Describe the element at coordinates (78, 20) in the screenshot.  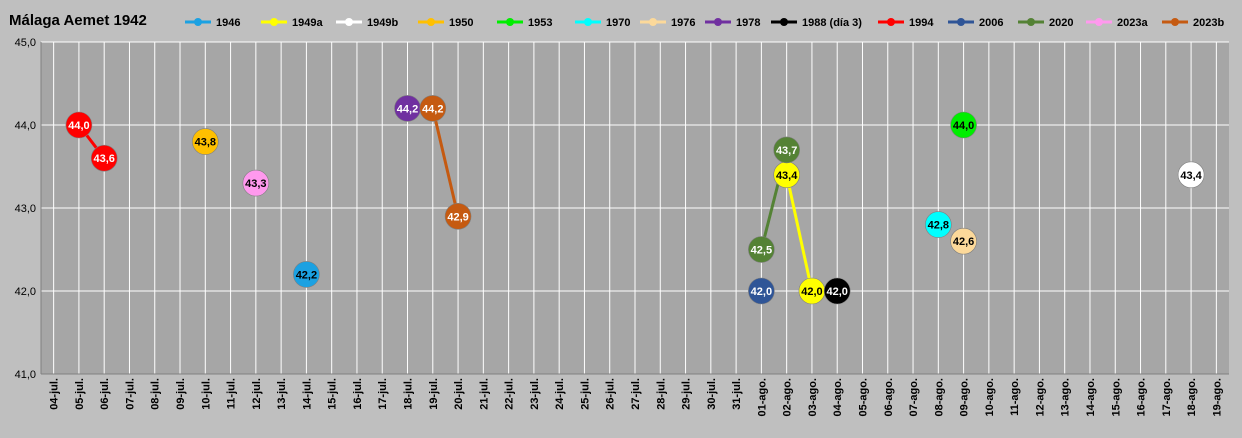
I see `chart-title: Málaga Aemet 1942` at that location.